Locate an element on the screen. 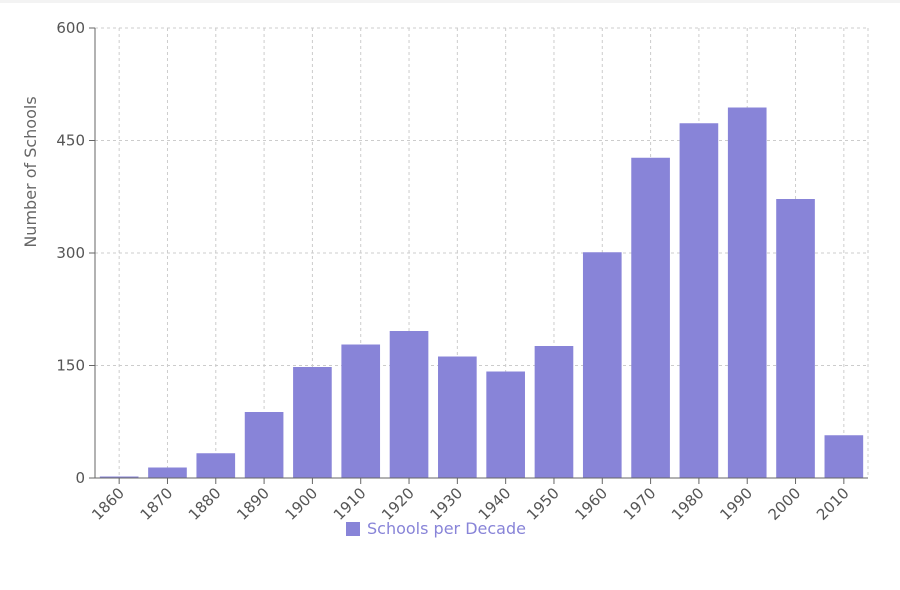  x-tick-label: 2000 is located at coordinates (785, 504).